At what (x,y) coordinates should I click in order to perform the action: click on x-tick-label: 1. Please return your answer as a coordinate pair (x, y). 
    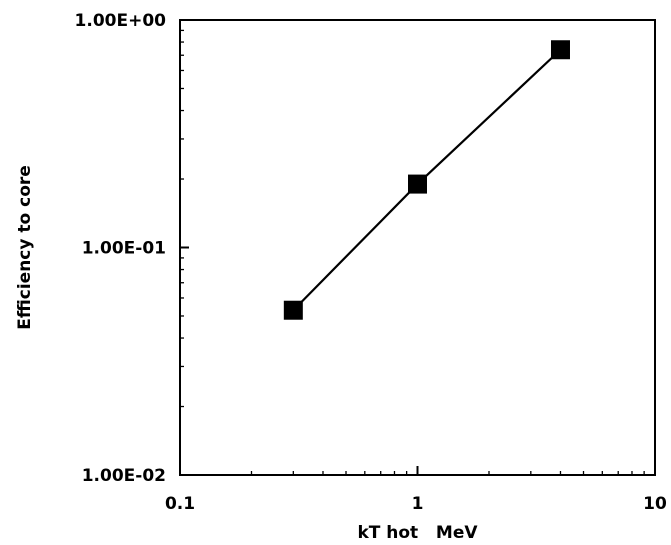
    Looking at the image, I should click on (418, 504).